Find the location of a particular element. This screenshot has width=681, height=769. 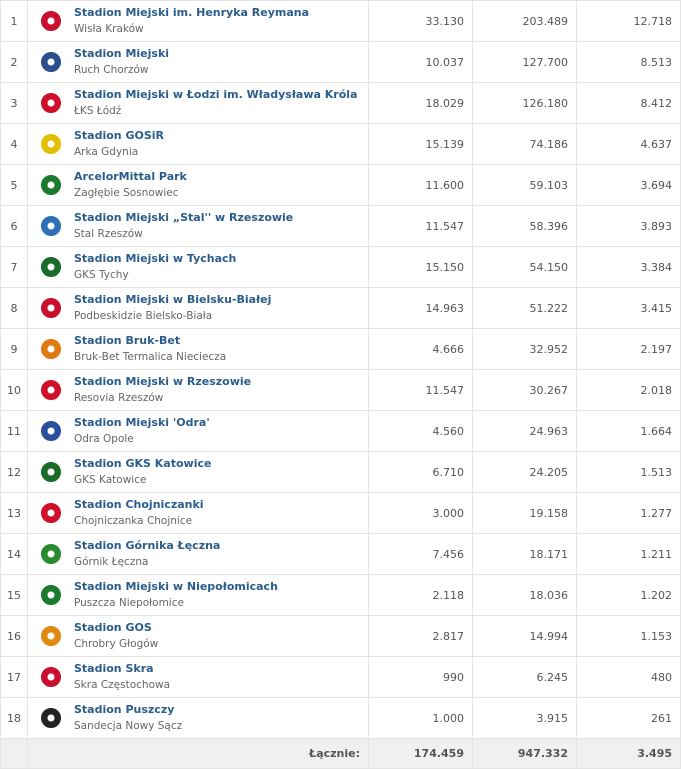

stadium-link: Stadion Miejski w Niepołomicach is located at coordinates (176, 586).